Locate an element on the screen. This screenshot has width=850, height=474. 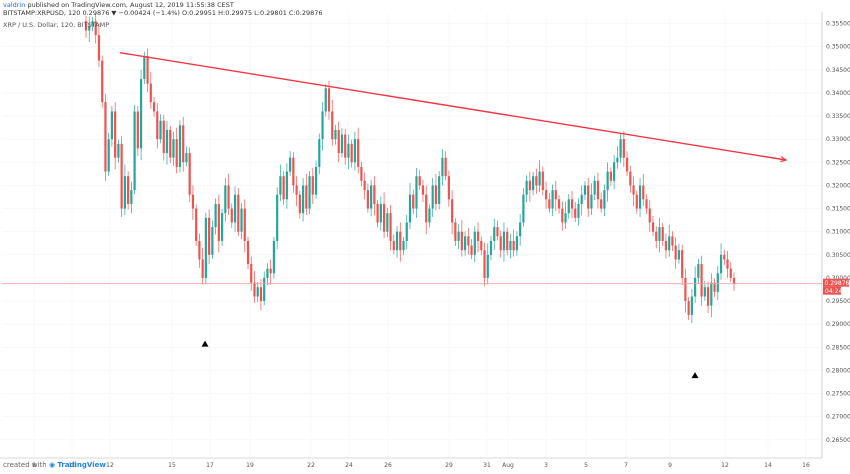
price-tick-label: 0.33000 is located at coordinates (838, 139).